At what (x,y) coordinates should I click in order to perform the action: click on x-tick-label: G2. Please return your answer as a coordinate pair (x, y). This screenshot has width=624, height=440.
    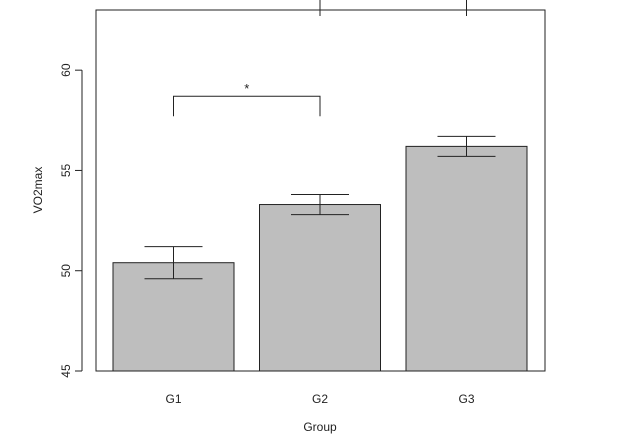
    Looking at the image, I should click on (320, 399).